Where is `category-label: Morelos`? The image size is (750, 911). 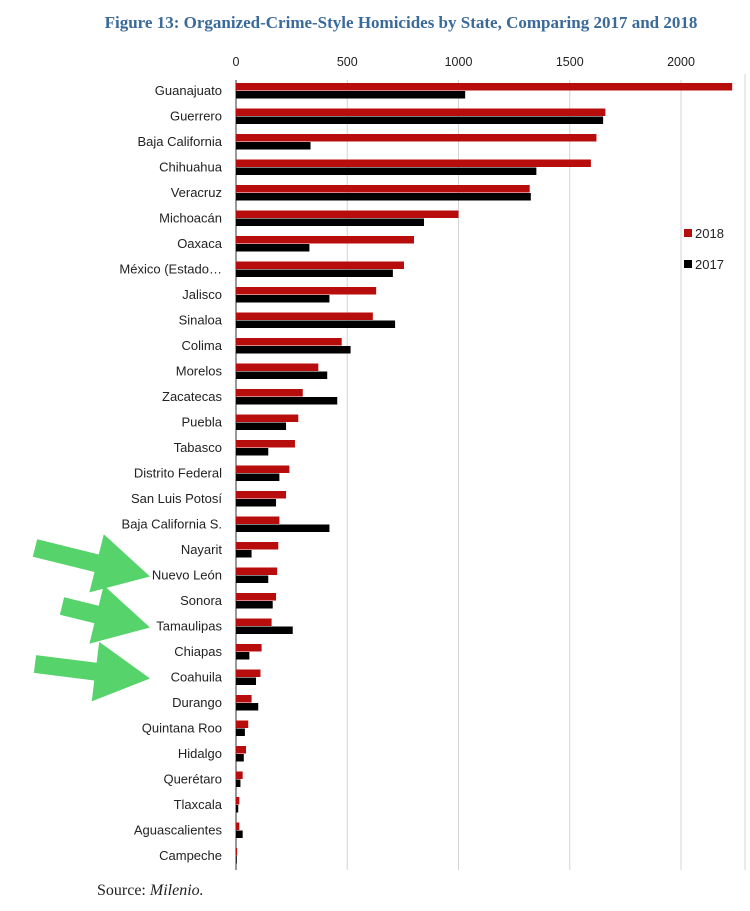 category-label: Morelos is located at coordinates (199, 371).